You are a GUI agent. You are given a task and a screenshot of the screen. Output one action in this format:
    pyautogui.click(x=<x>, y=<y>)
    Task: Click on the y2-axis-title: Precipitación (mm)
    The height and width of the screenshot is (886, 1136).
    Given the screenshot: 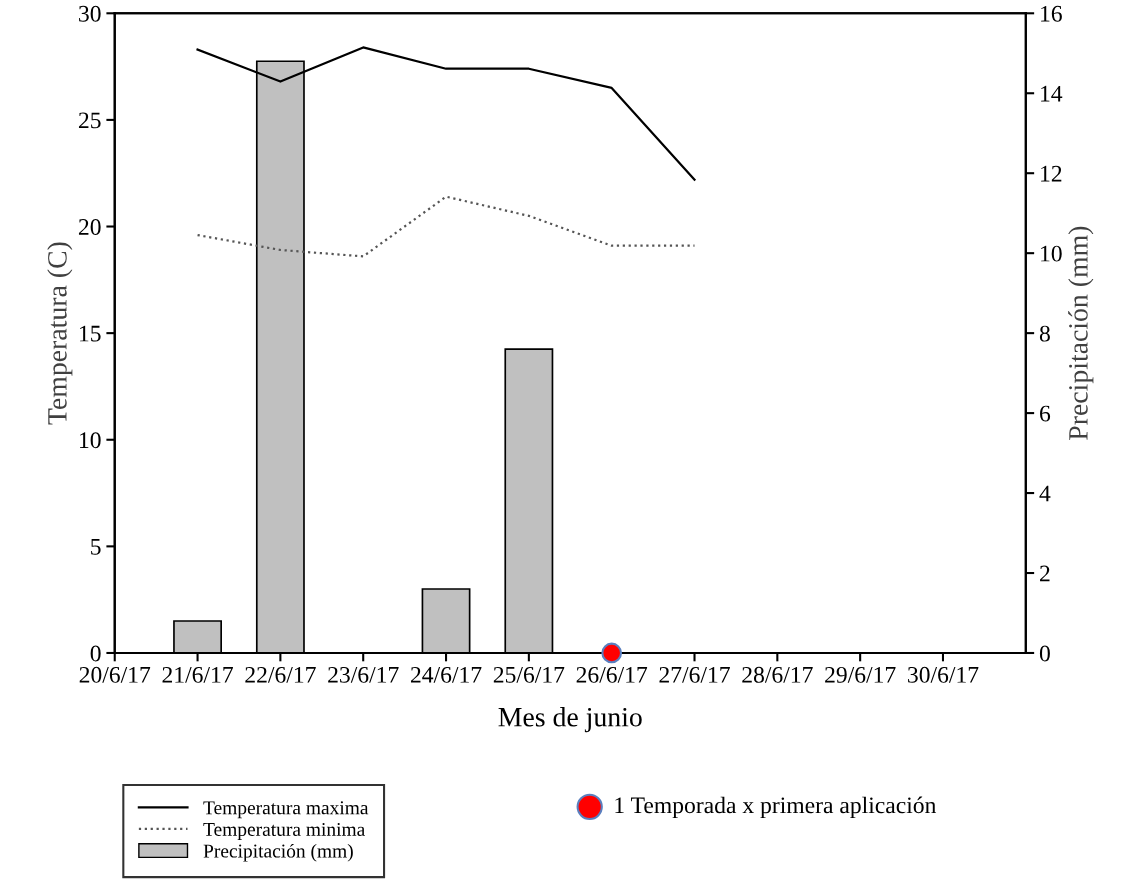 What is the action you would take?
    pyautogui.click(x=1081, y=333)
    